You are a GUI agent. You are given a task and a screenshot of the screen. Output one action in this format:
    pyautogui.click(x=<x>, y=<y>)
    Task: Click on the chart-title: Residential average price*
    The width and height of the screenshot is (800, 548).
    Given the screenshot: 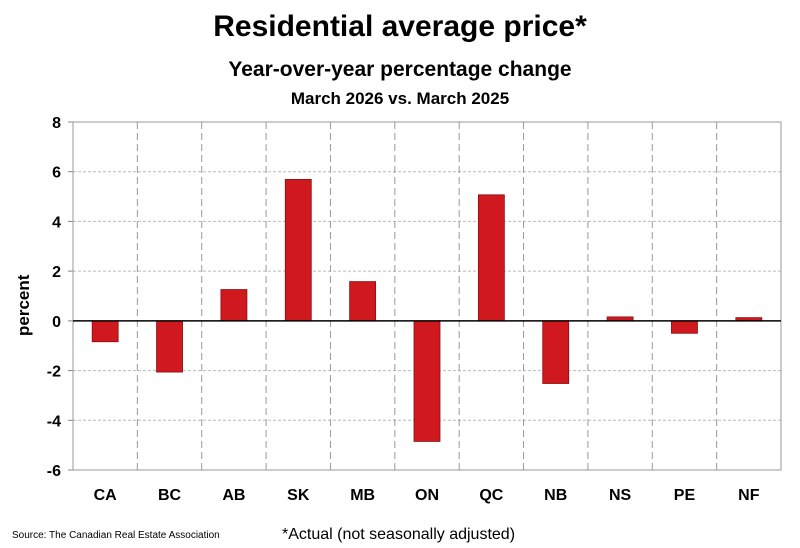 What is the action you would take?
    pyautogui.click(x=400, y=26)
    